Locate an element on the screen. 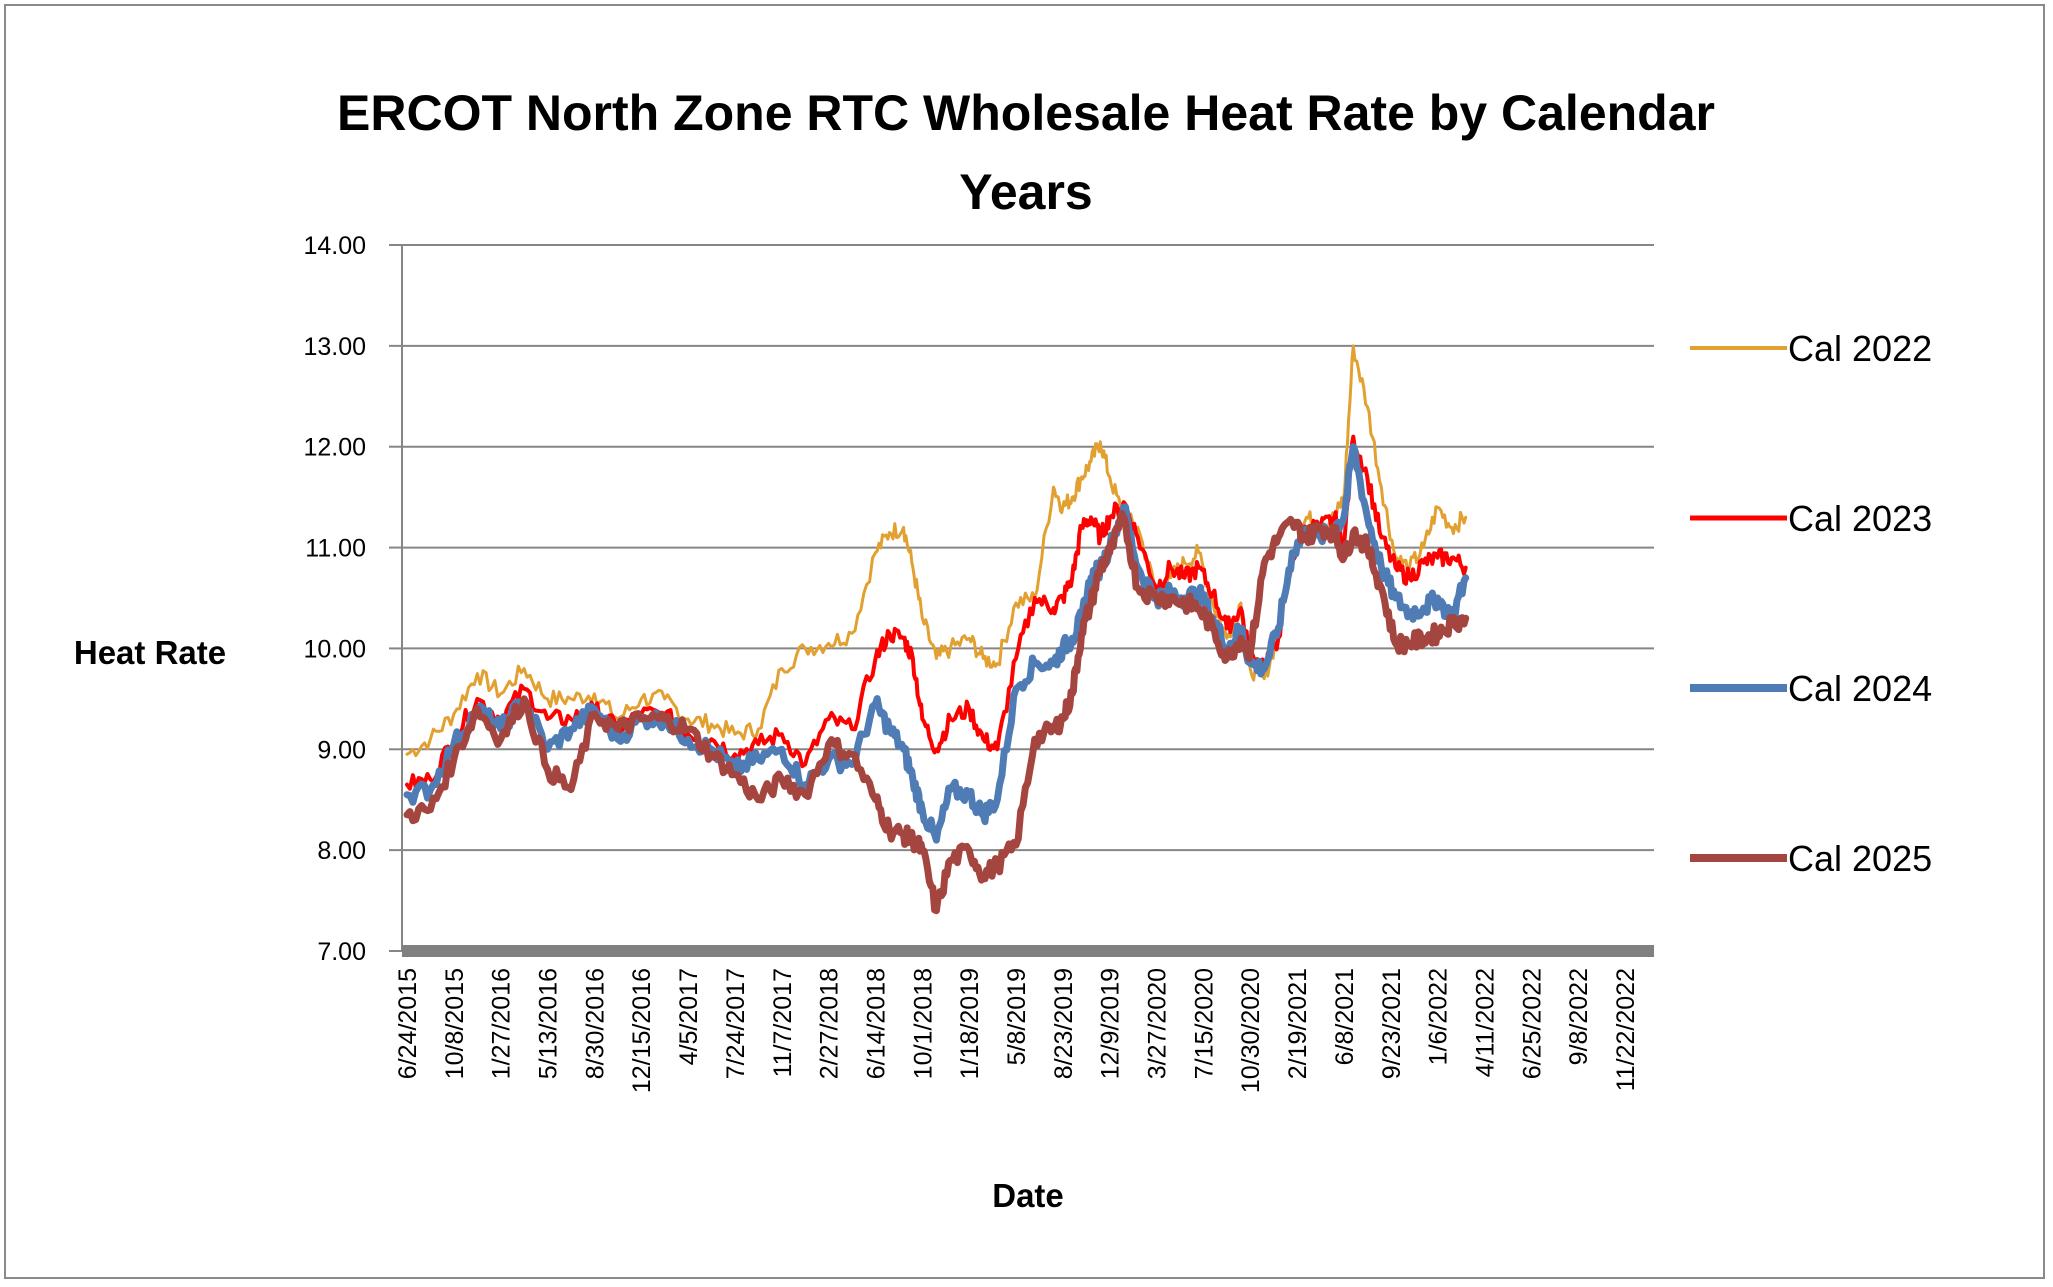  x-tick-label: 6/25/2022 is located at coordinates (1532, 1023).